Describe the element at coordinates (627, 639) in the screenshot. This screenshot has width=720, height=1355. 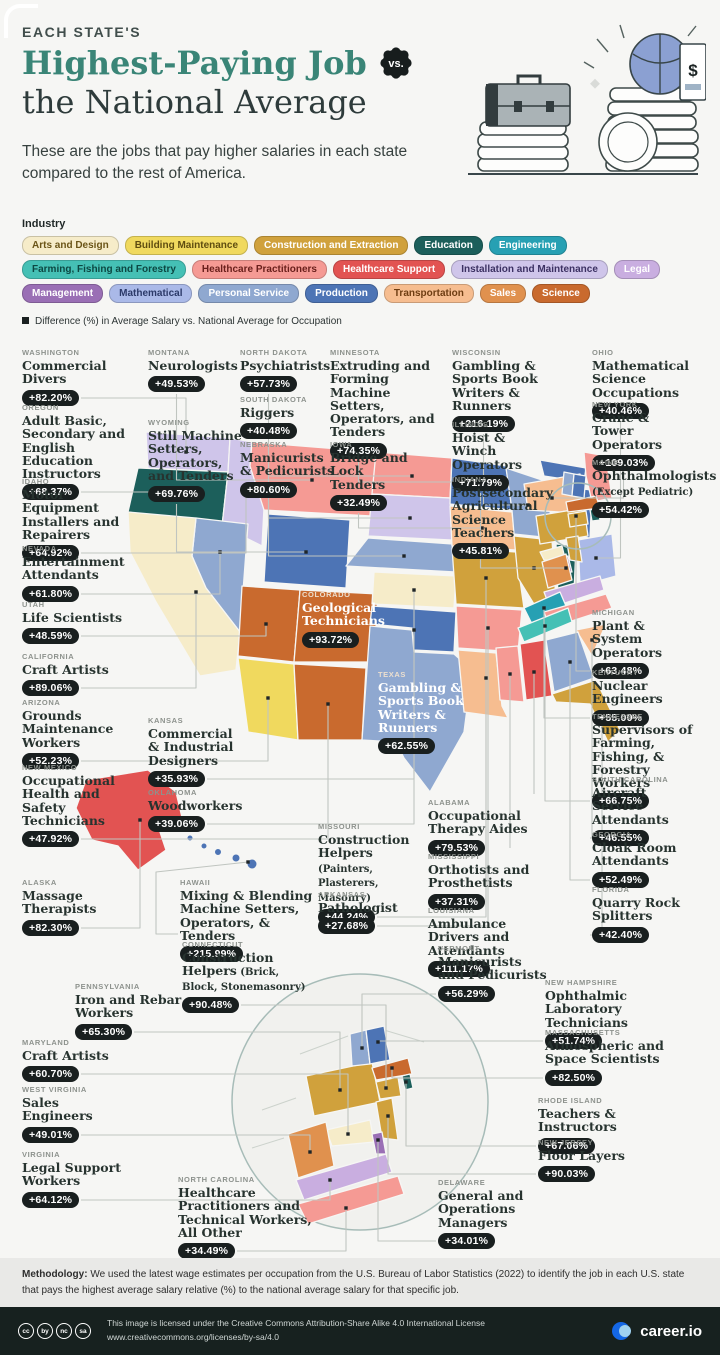
I see `state-job-label: Plant & System Operators` at that location.